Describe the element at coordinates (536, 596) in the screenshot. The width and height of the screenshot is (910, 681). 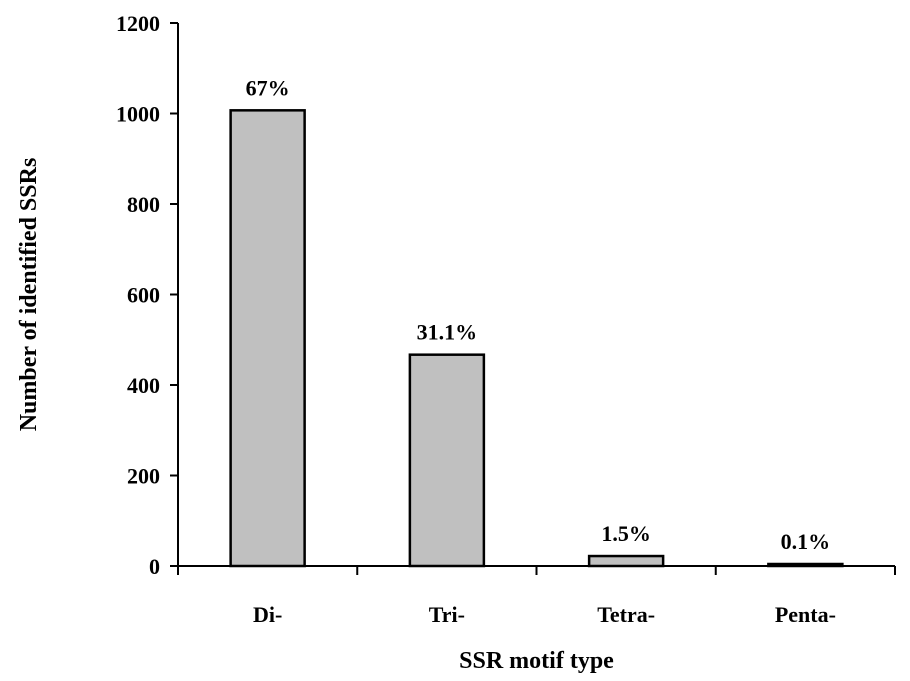
I see `x-axis-ticks: Di- Tri- Tetra- Penta-` at that location.